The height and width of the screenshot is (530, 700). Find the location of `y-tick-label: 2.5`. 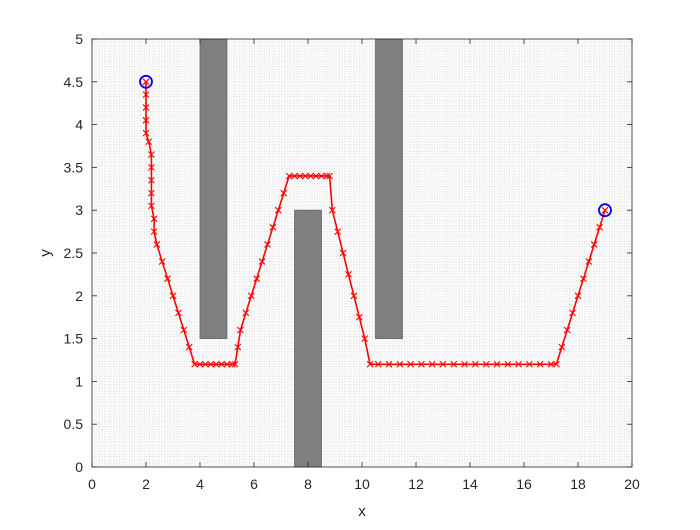

y-tick-label: 2.5 is located at coordinates (74, 253).